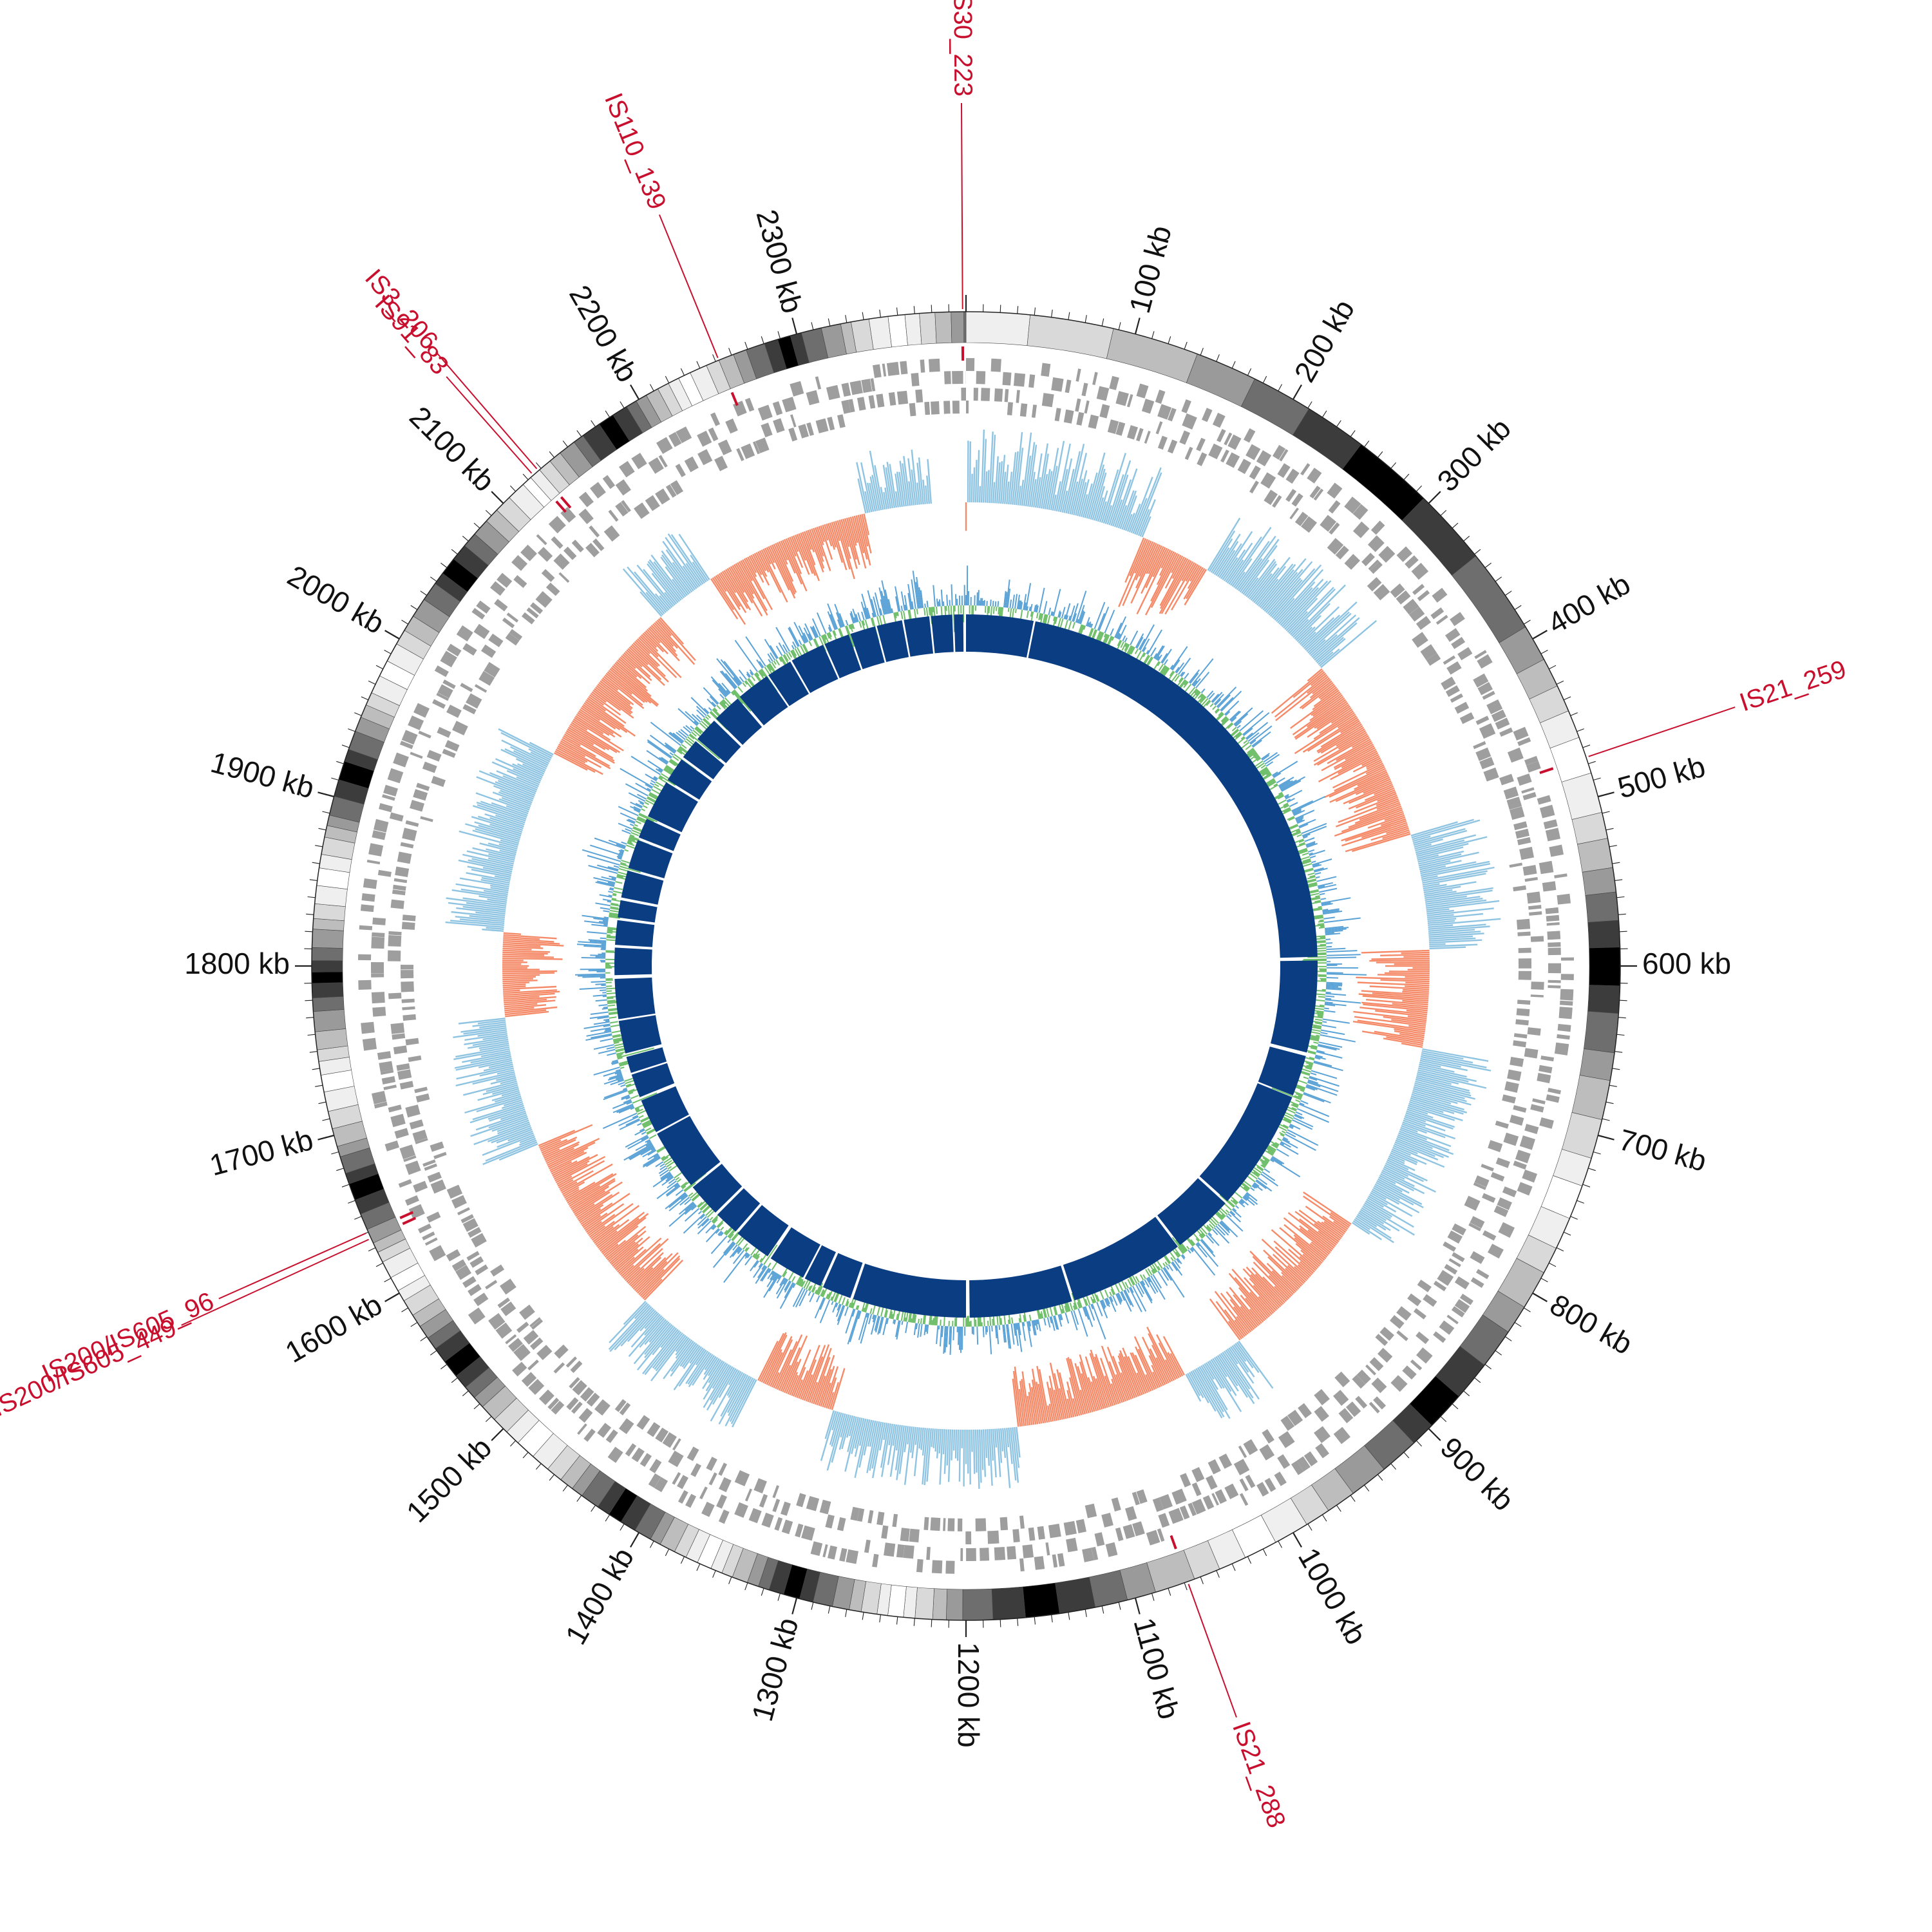 The height and width of the screenshot is (1932, 1932). What do you see at coordinates (918, 636) in the screenshot?
I see `inner-block` at bounding box center [918, 636].